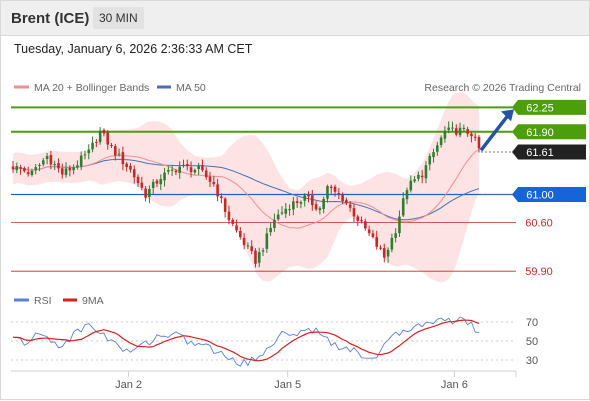  I want to click on rsi-9ma-line, so click(246, 340).